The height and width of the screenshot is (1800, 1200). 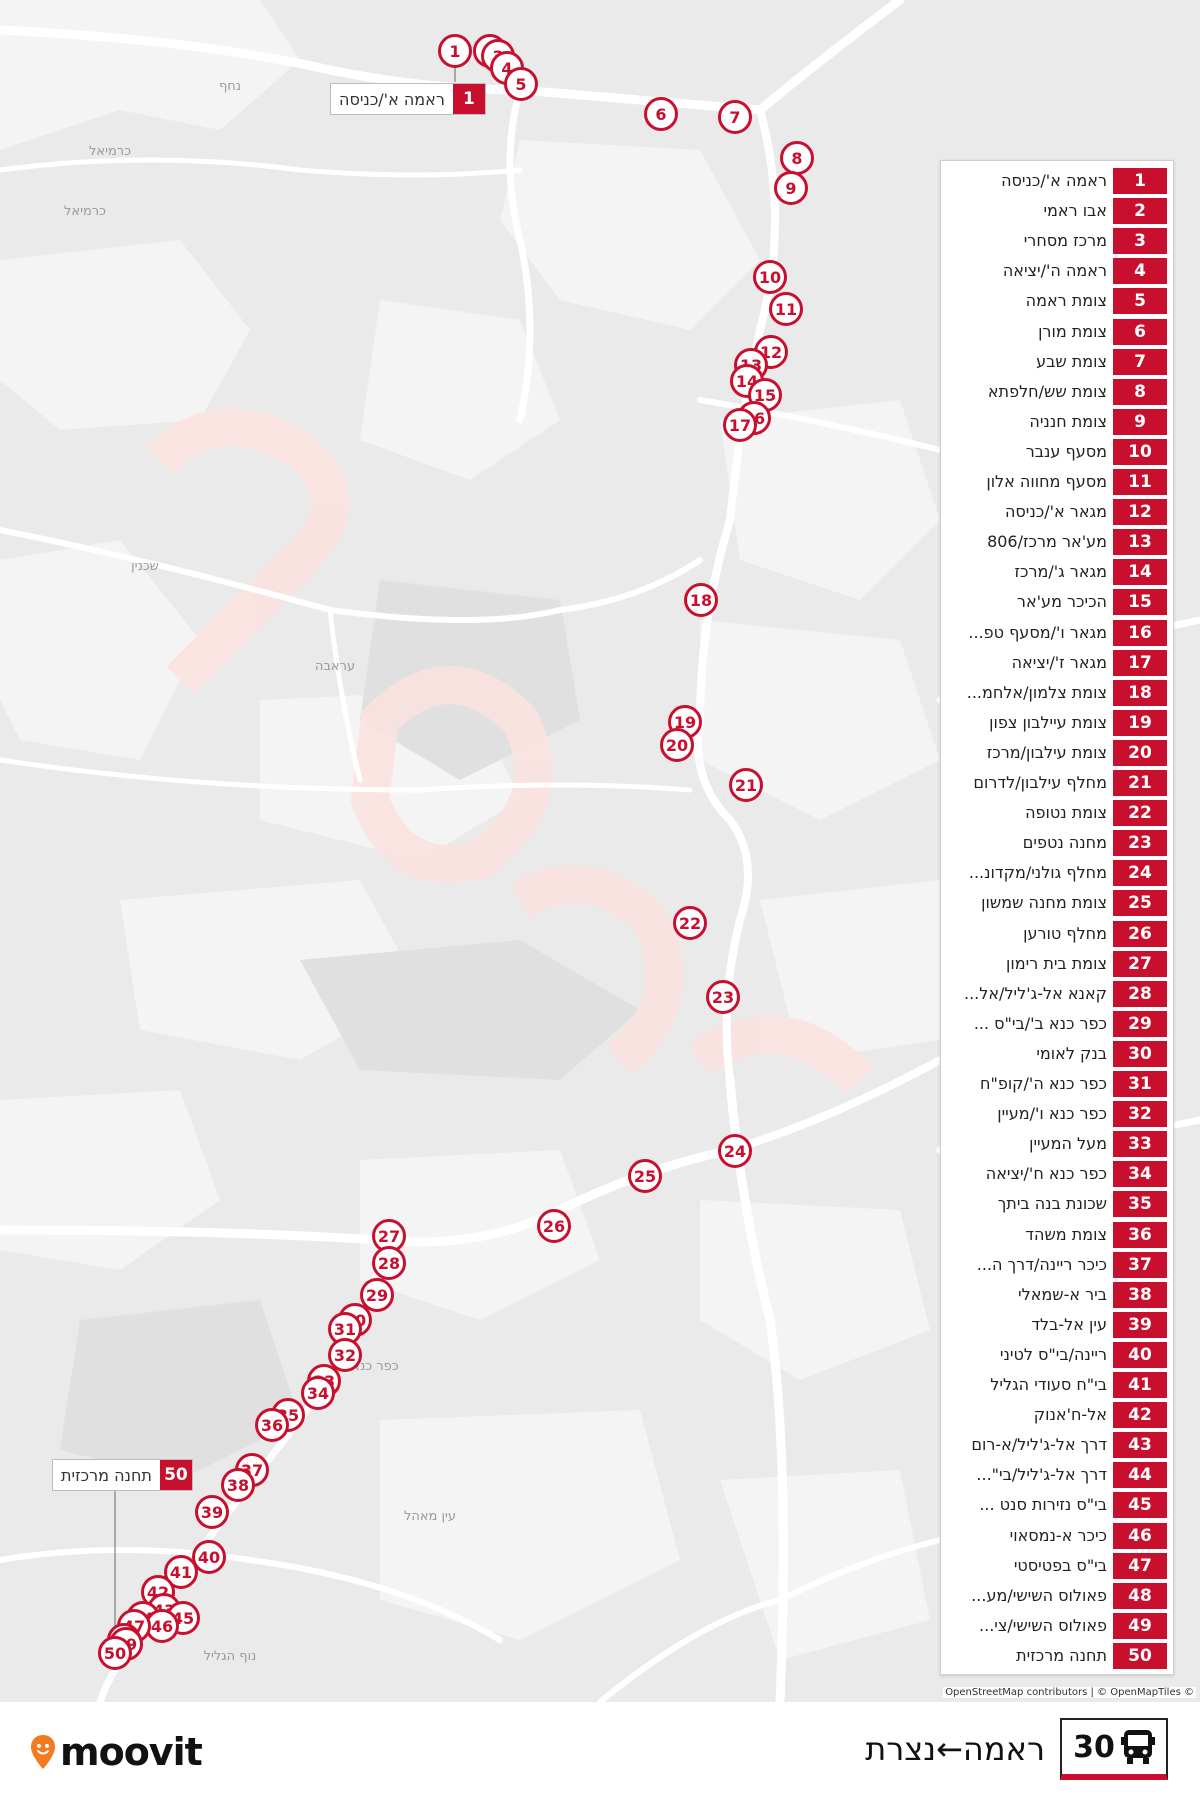 What do you see at coordinates (677, 745) in the screenshot?
I see `stop-marker-20: 20` at bounding box center [677, 745].